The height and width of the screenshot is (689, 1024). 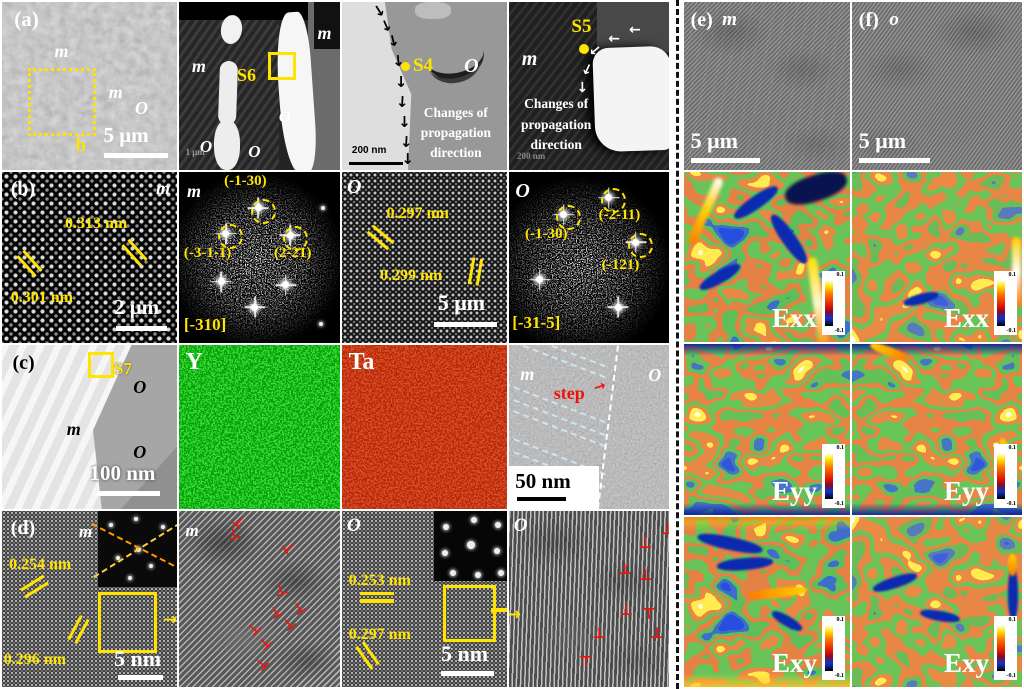 What do you see at coordinates (677, 344) in the screenshot?
I see `section-divider` at bounding box center [677, 344].